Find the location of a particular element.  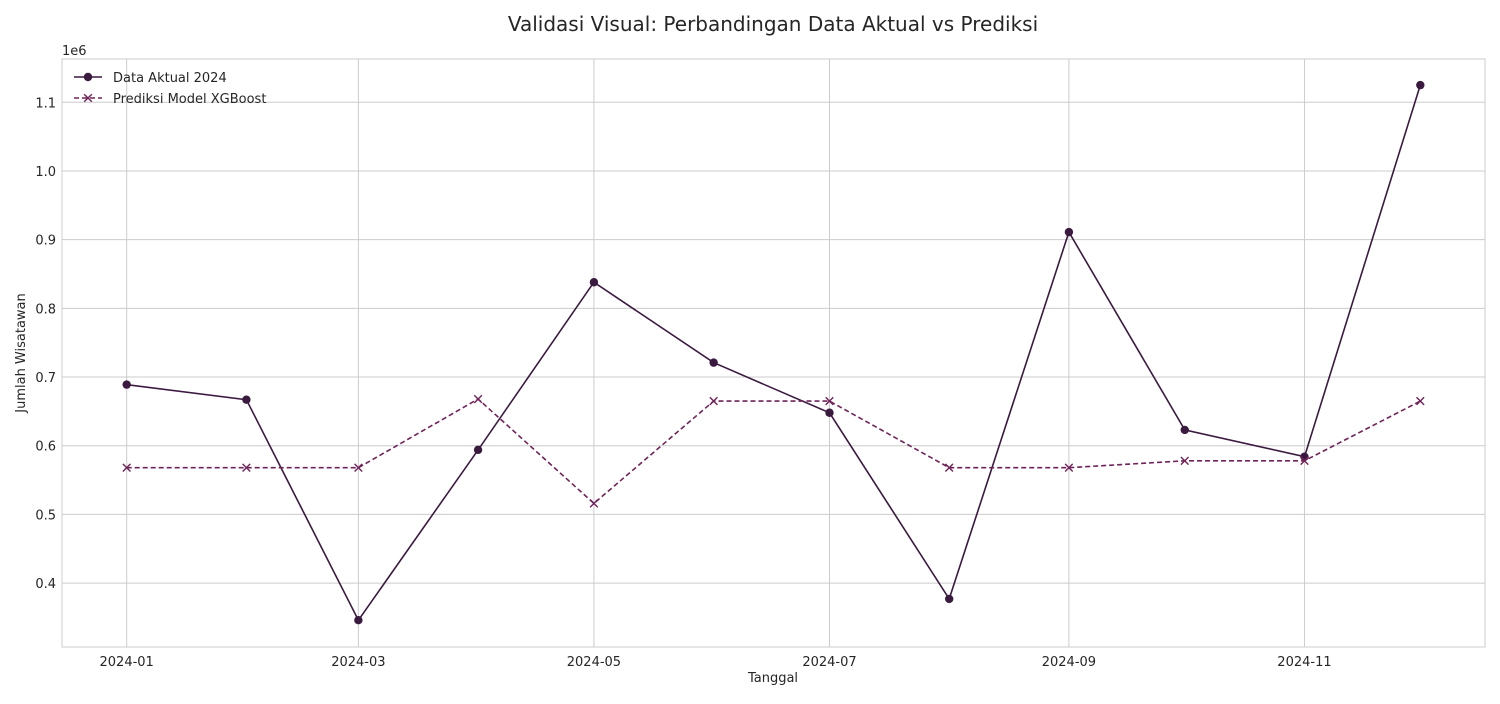

legend-label: Prediksi Model XGBoost is located at coordinates (189, 99).